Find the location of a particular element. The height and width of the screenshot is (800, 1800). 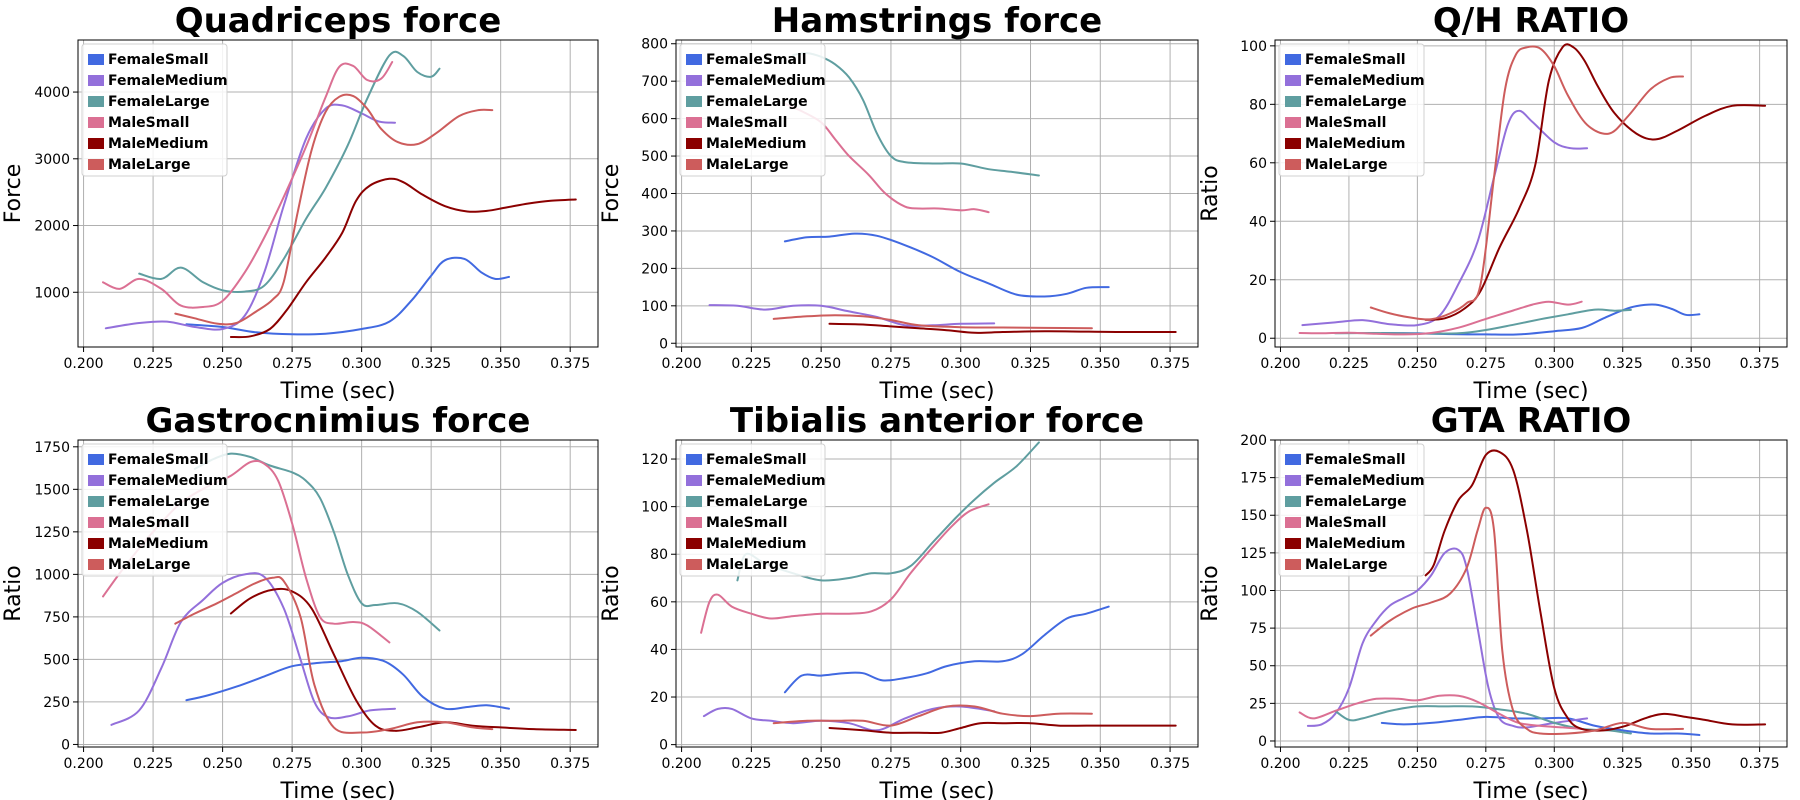

legend-label: FemaleLarge is located at coordinates (757, 502).